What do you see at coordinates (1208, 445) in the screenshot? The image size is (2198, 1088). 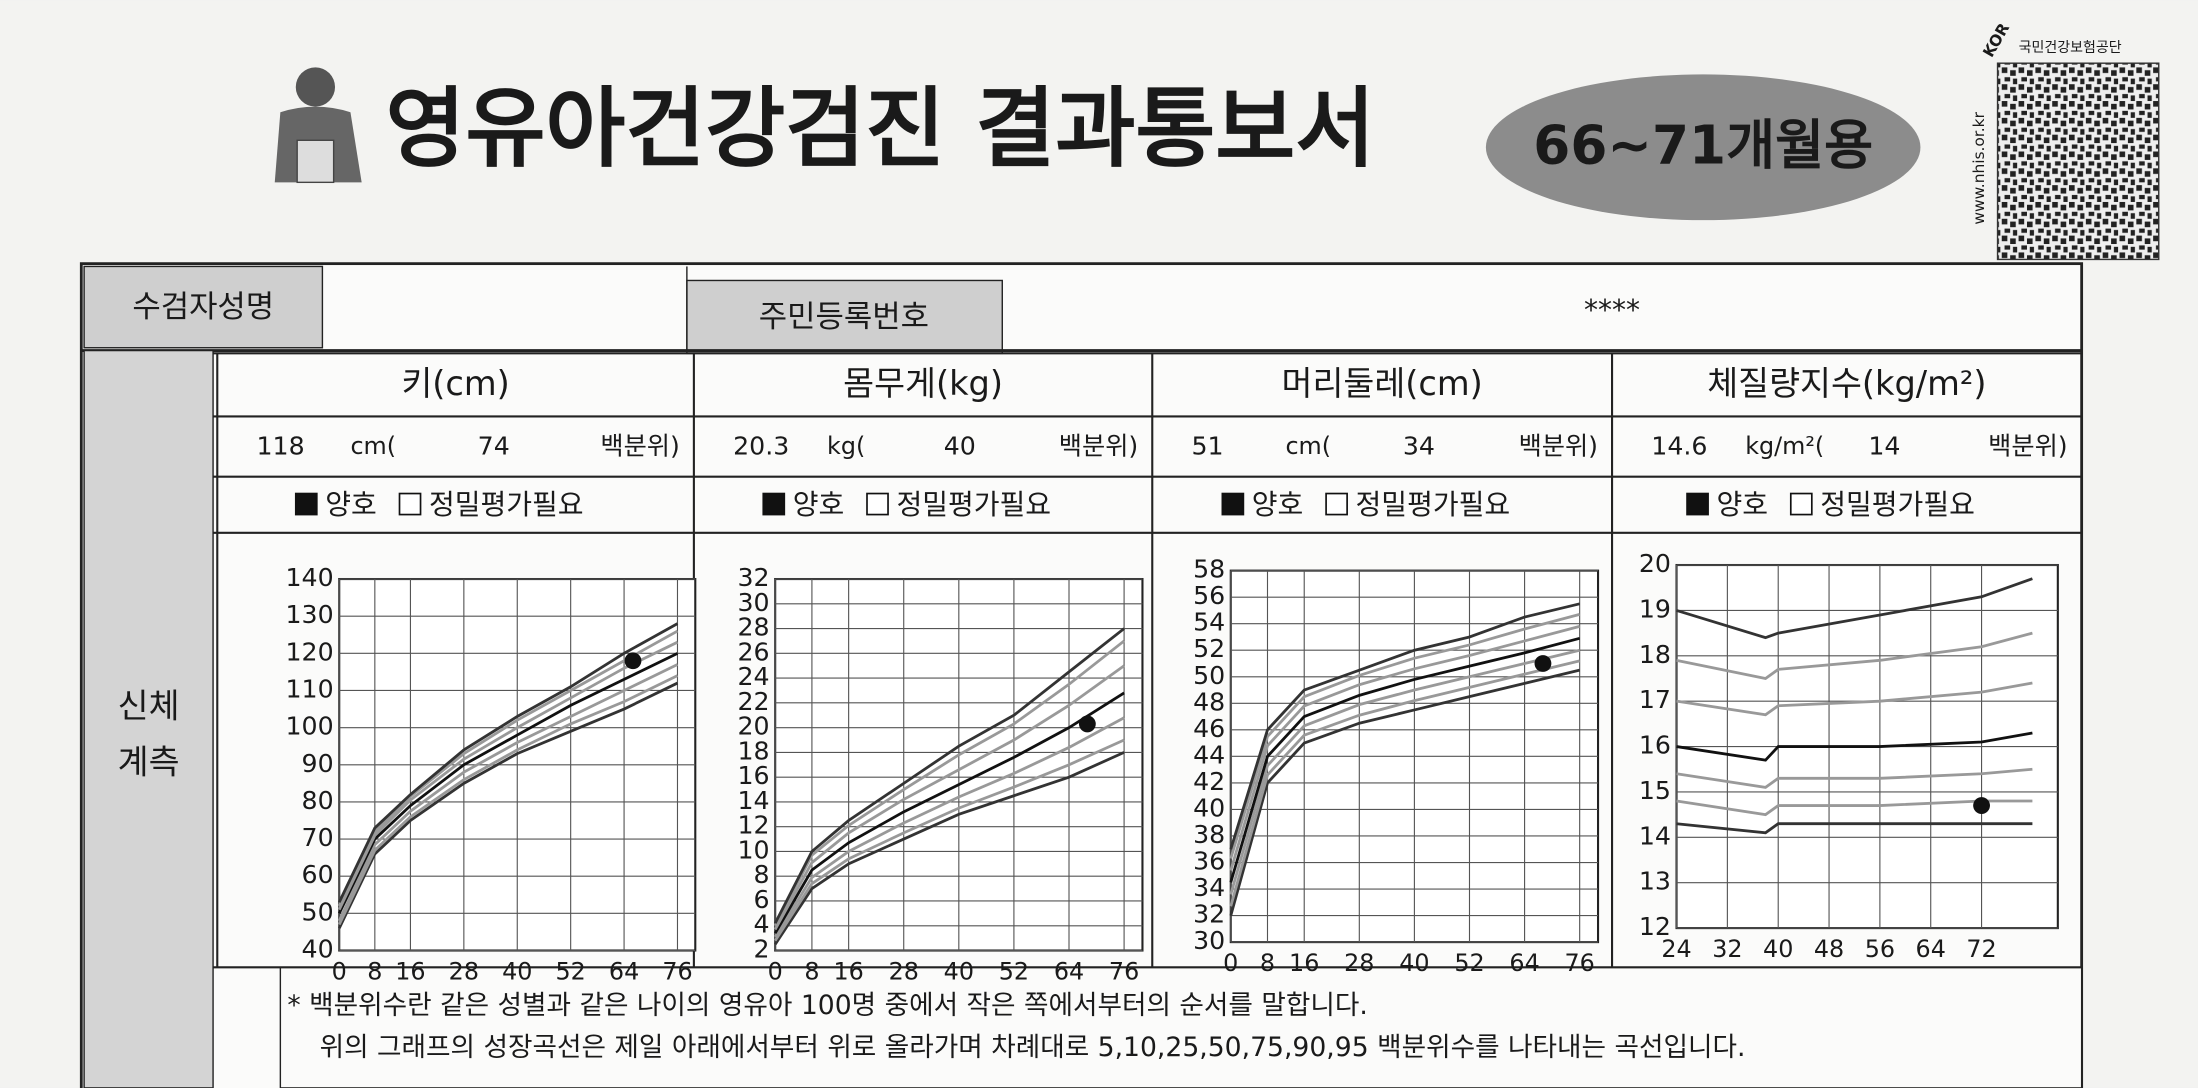 I see `measure-value: 51` at bounding box center [1208, 445].